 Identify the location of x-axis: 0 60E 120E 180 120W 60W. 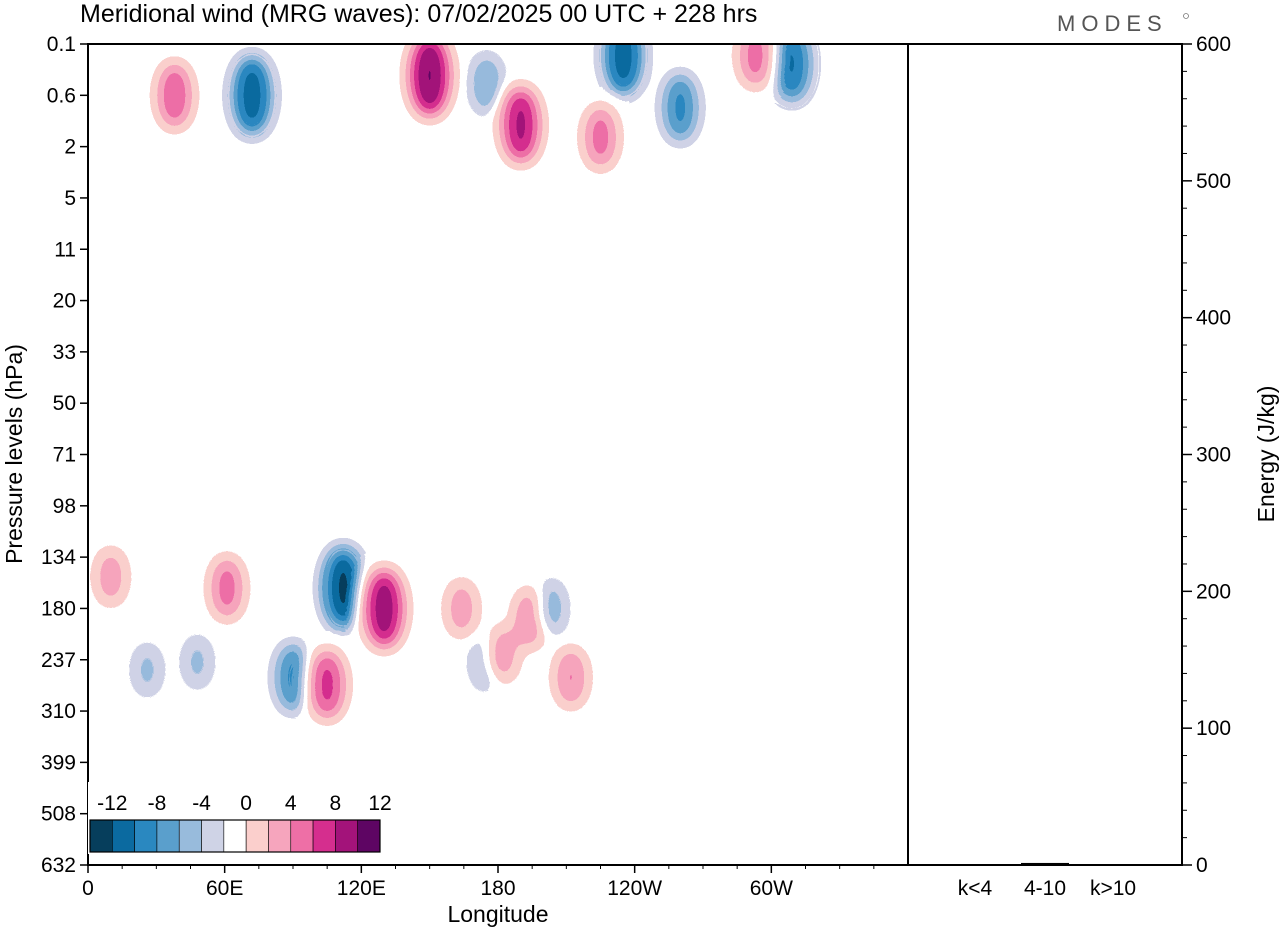
(478, 882).